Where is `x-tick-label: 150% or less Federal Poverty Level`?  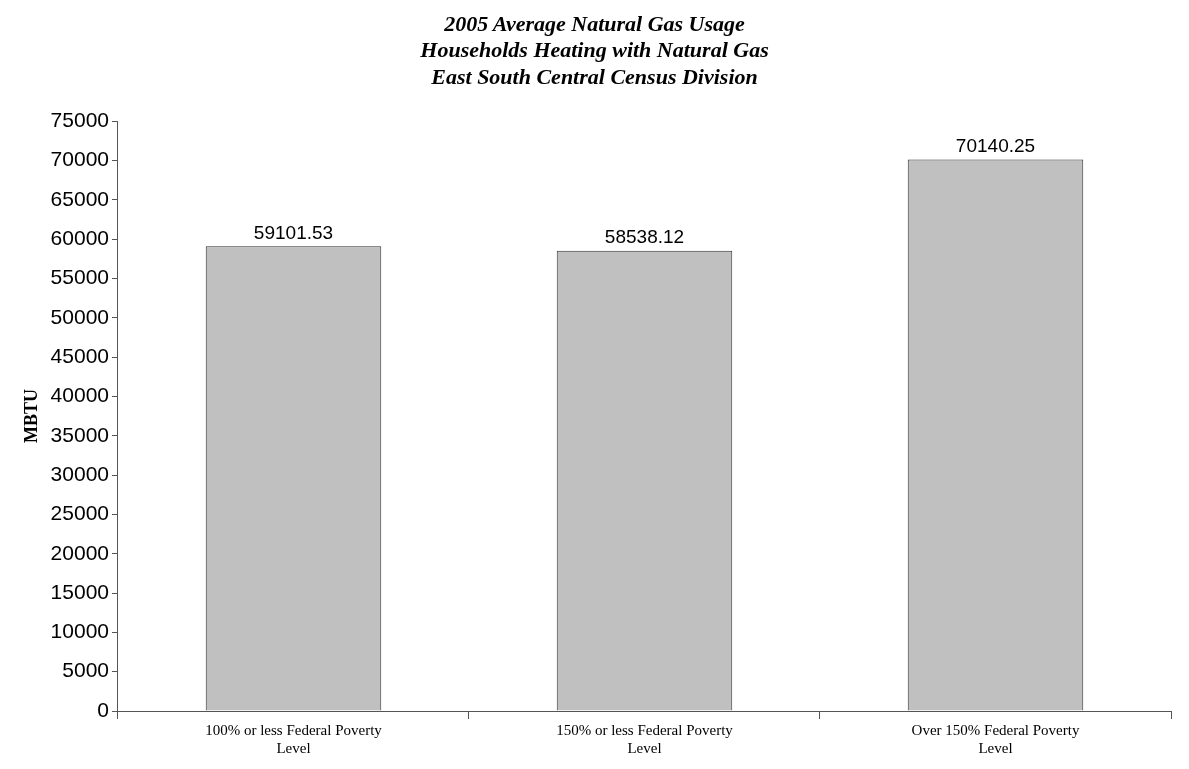 x-tick-label: 150% or less Federal Poverty Level is located at coordinates (645, 738).